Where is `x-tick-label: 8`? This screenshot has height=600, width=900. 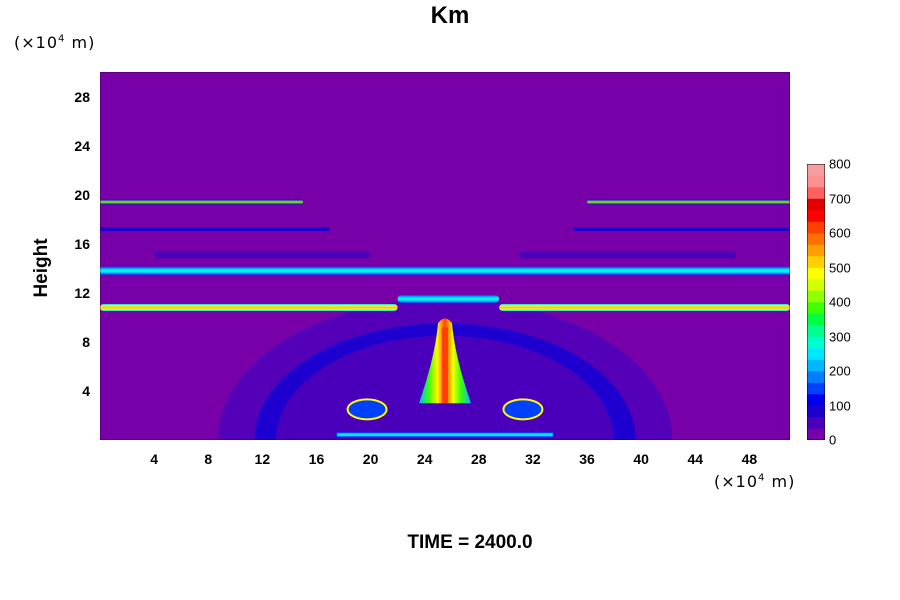
x-tick-label: 8 is located at coordinates (208, 459).